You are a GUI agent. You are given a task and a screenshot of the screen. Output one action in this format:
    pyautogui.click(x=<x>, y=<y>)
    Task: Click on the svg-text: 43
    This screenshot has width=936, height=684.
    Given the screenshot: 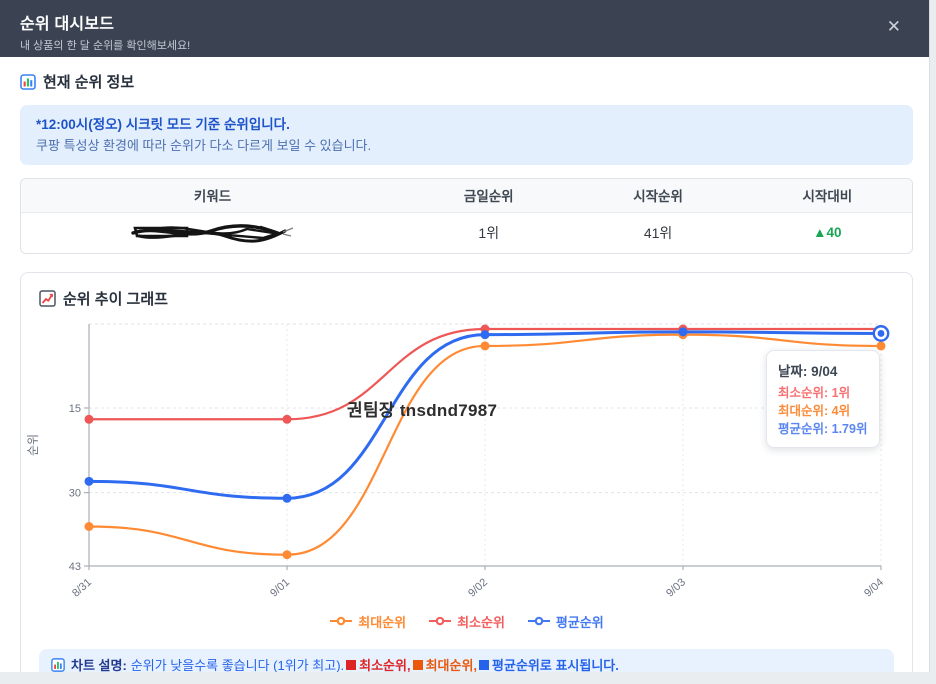 What is the action you would take?
    pyautogui.click(x=75, y=567)
    